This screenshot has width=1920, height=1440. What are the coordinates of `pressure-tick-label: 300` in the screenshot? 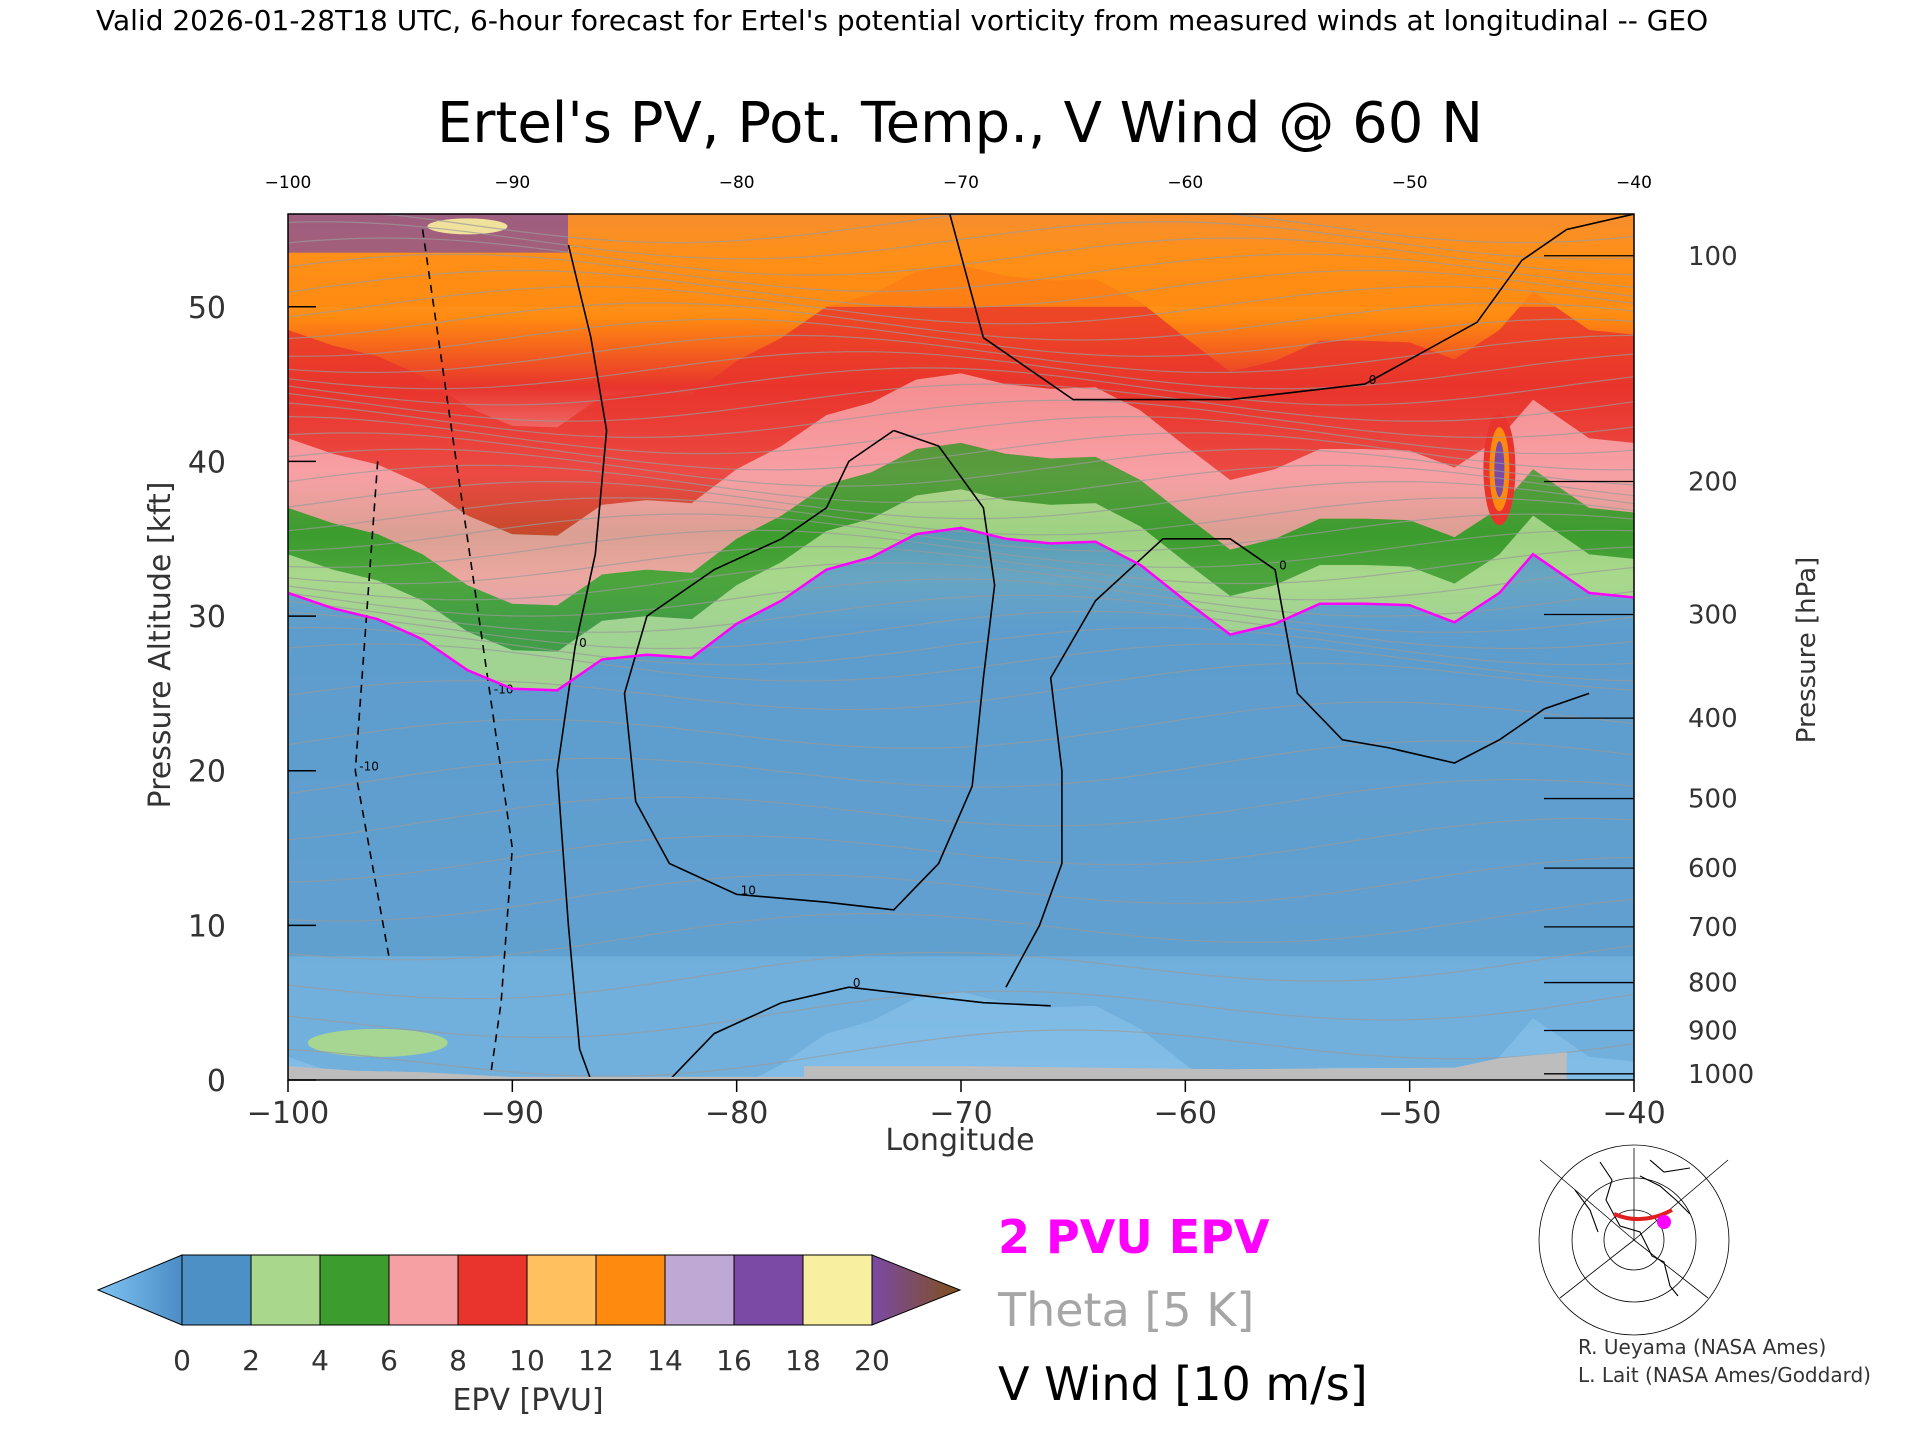 It's located at (1713, 616).